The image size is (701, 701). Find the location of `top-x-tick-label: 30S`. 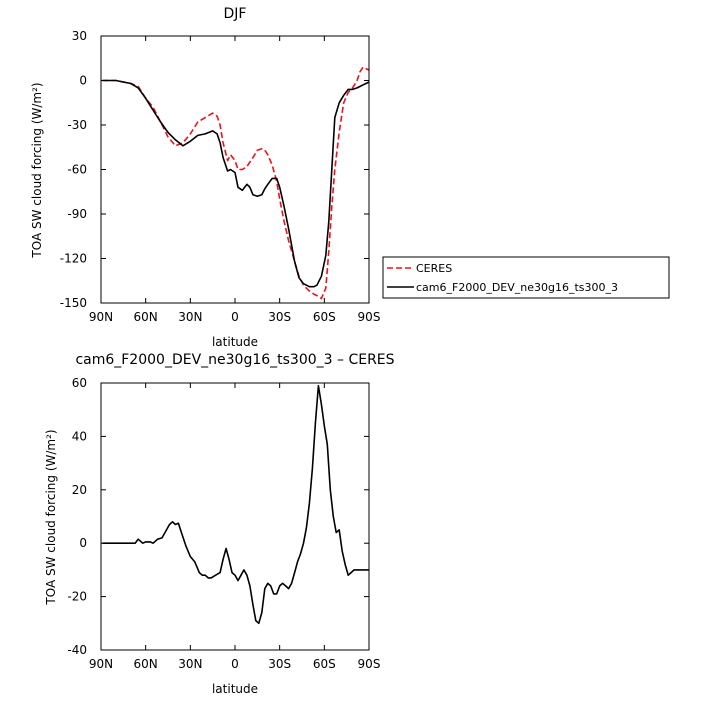

top-x-tick-label: 30S is located at coordinates (279, 317).